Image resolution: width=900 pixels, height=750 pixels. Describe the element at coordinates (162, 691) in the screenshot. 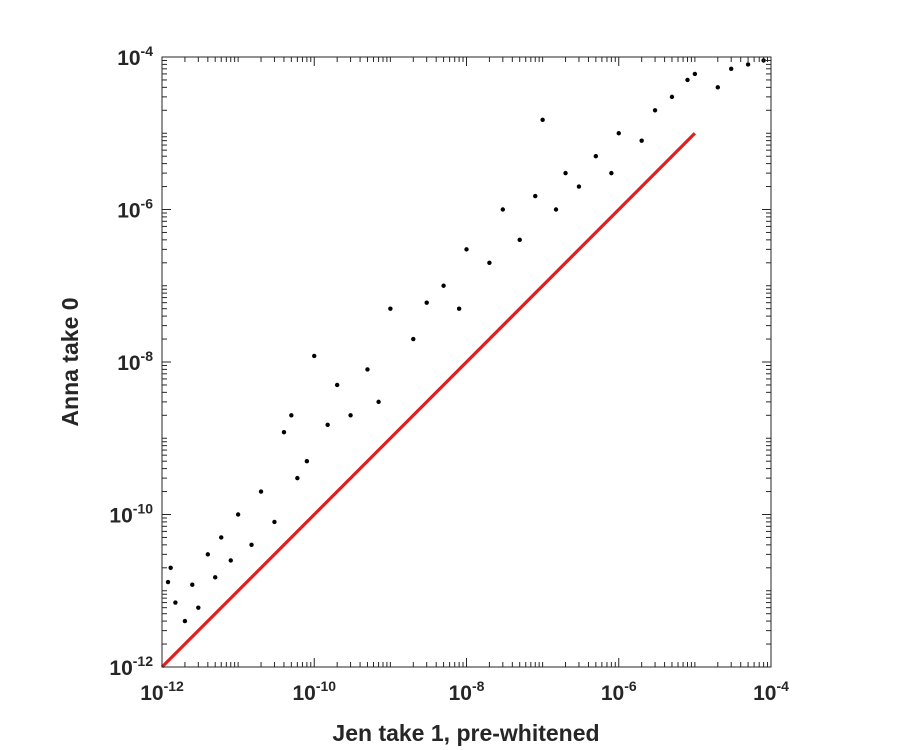

I see `x-tick-label: 10⁻¹²` at that location.